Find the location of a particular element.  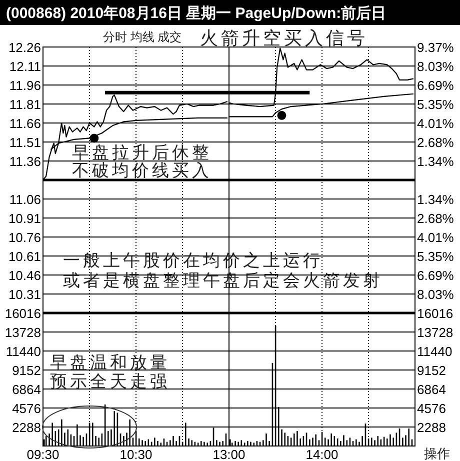

y-tick-label: 11.51 is located at coordinates (25, 142).